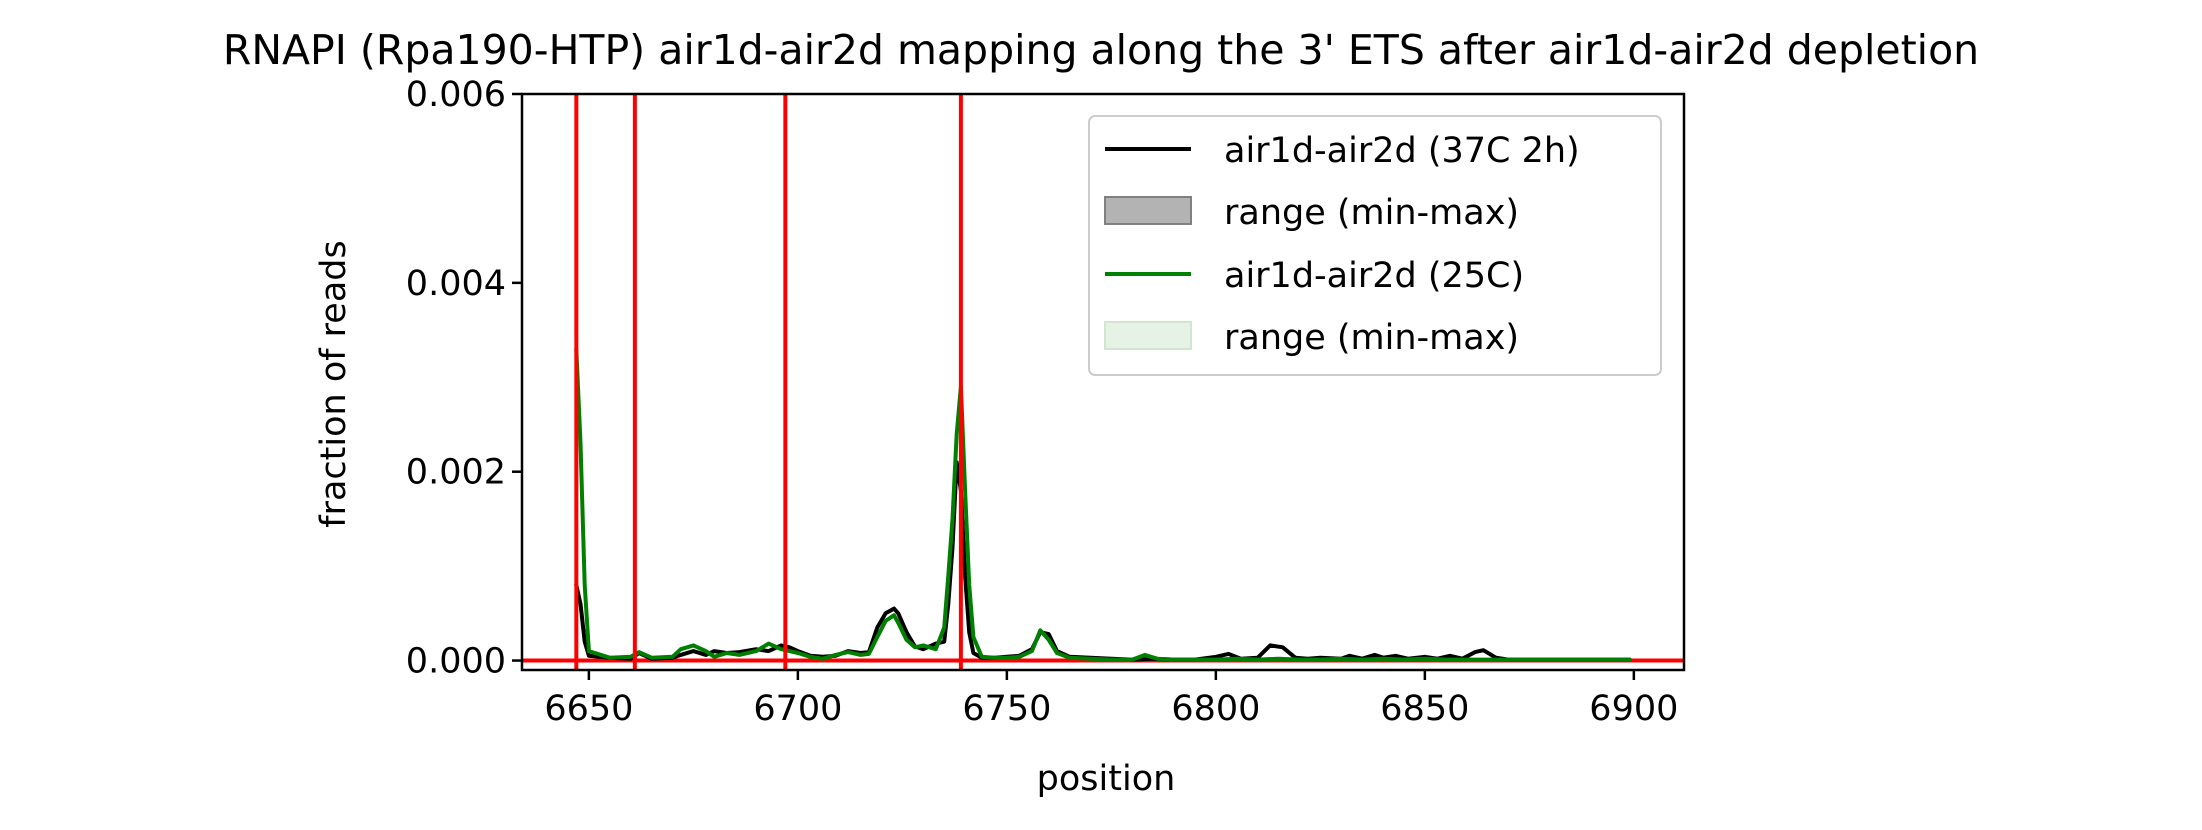 Image resolution: width=2202 pixels, height=830 pixels. What do you see at coordinates (588, 709) in the screenshot?
I see `x-tick-label: 6650` at bounding box center [588, 709].